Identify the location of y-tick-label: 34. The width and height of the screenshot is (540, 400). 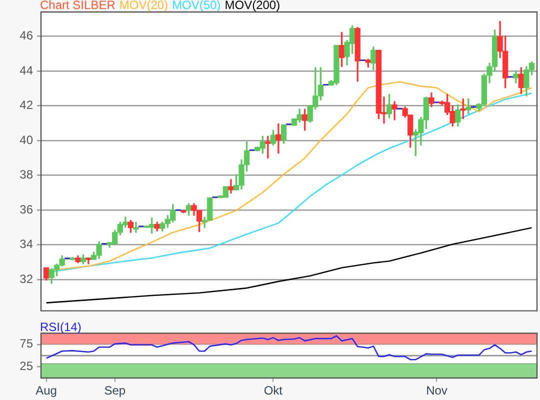
(27, 244).